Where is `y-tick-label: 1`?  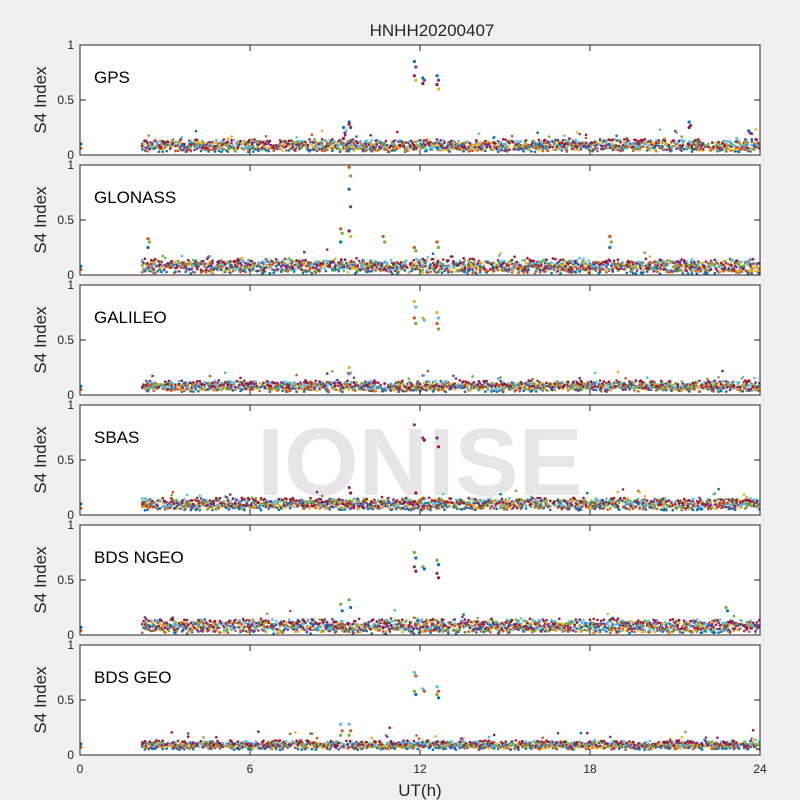
y-tick-label: 1 is located at coordinates (70, 45).